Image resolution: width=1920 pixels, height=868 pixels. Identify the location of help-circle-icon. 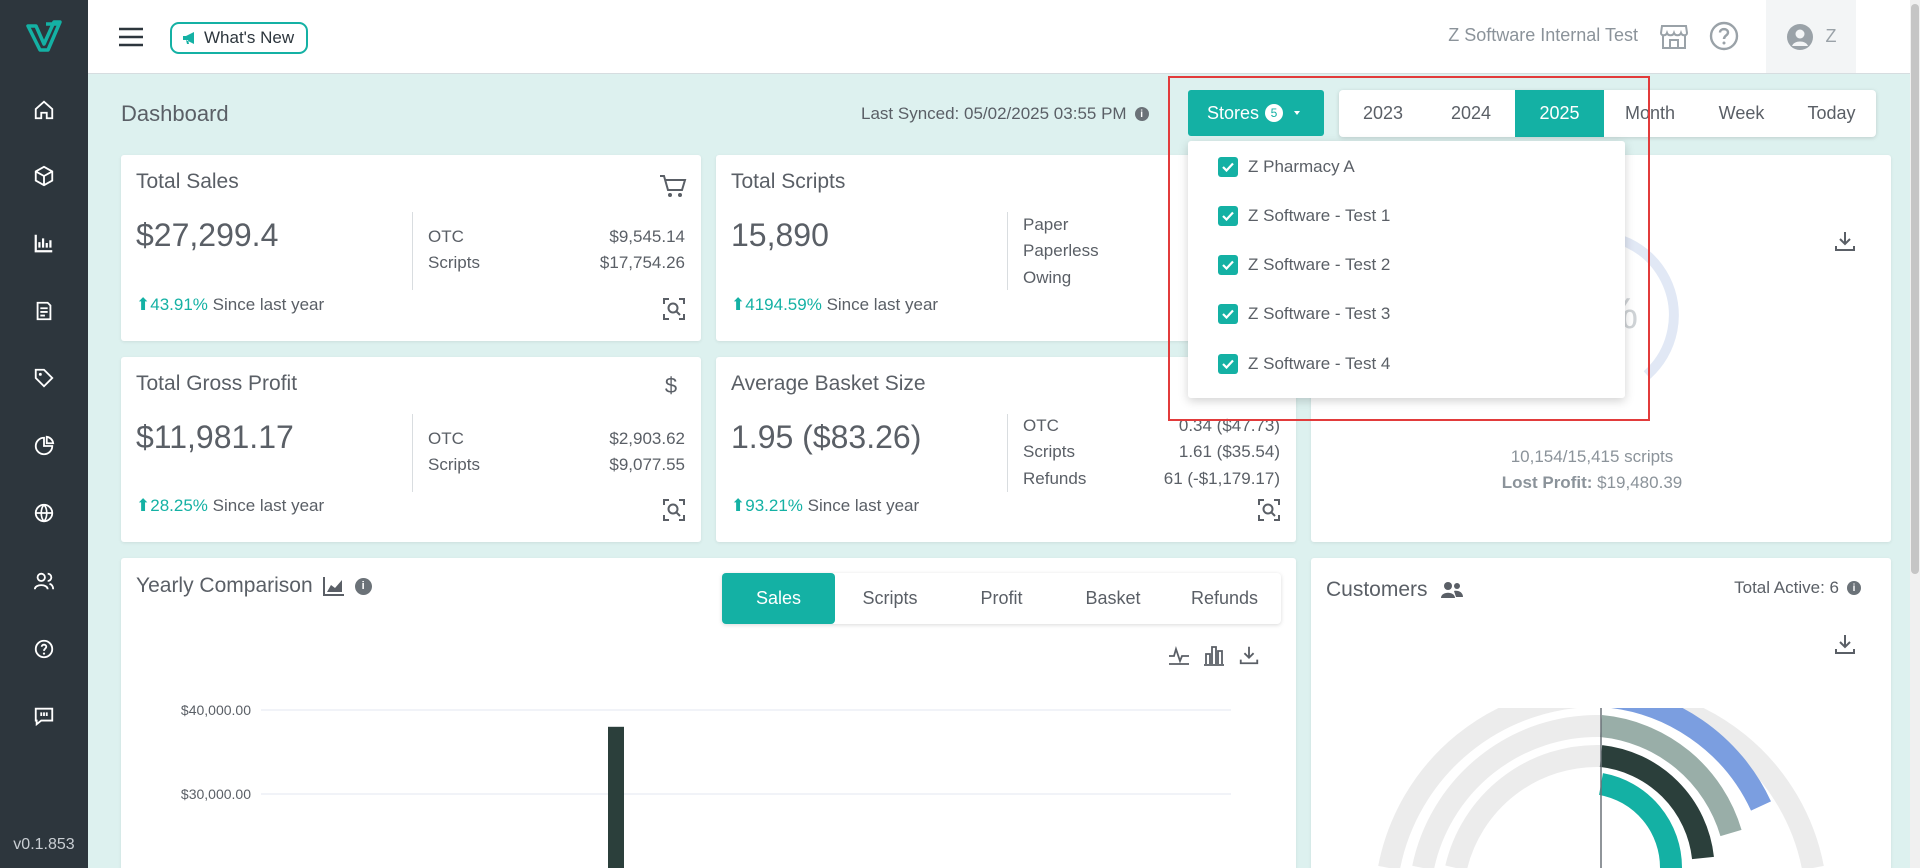
(1724, 36).